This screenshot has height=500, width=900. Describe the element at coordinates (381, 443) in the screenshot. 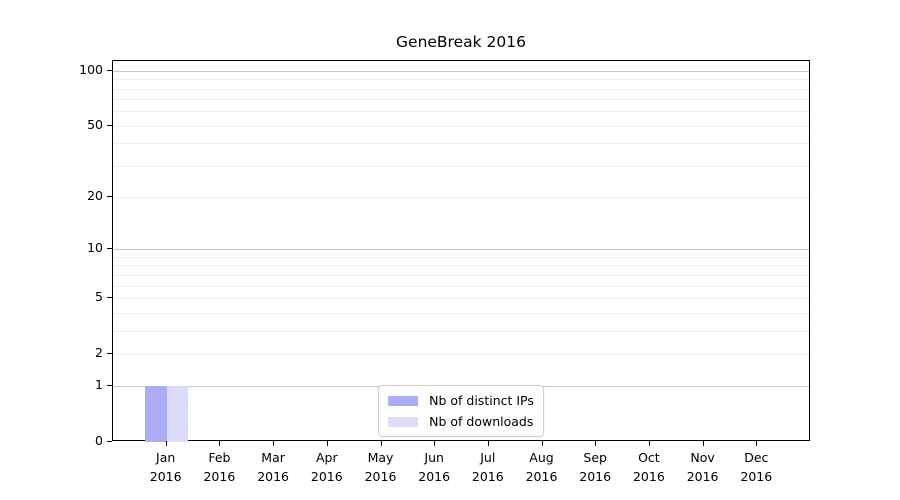

I see `x-tick-may` at that location.